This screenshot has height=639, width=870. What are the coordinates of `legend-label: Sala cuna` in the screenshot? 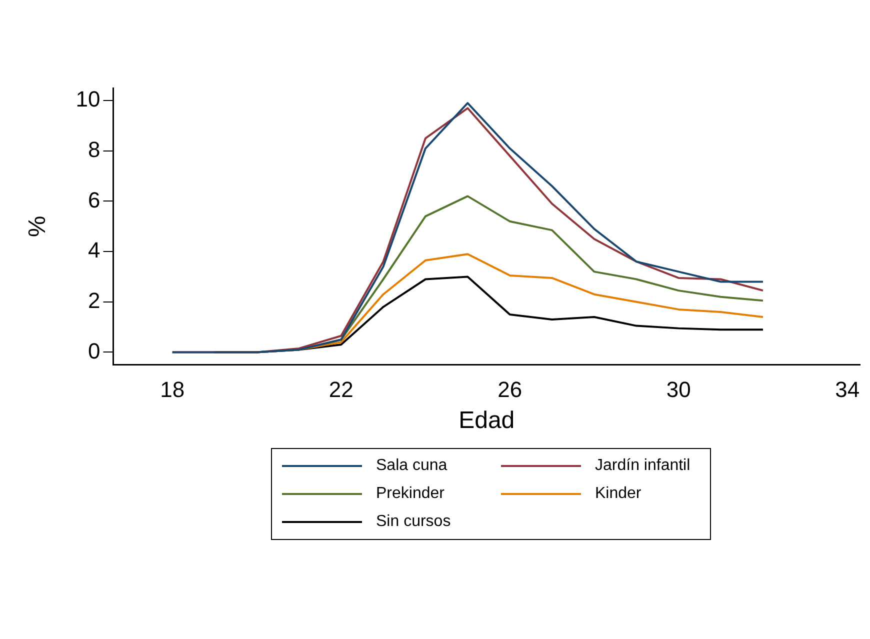 It's located at (412, 466).